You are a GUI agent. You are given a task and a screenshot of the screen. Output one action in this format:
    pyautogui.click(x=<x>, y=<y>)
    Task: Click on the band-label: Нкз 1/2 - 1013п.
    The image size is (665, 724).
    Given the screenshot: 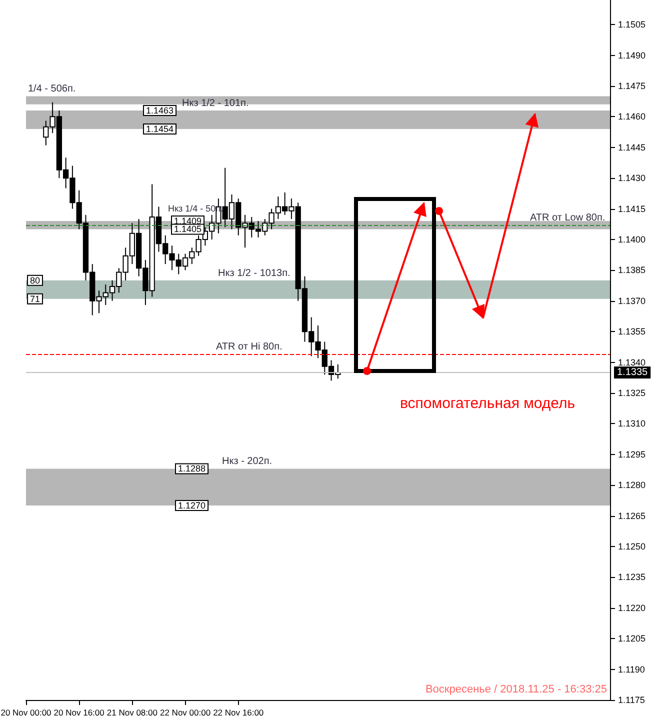 What is the action you would take?
    pyautogui.click(x=254, y=273)
    